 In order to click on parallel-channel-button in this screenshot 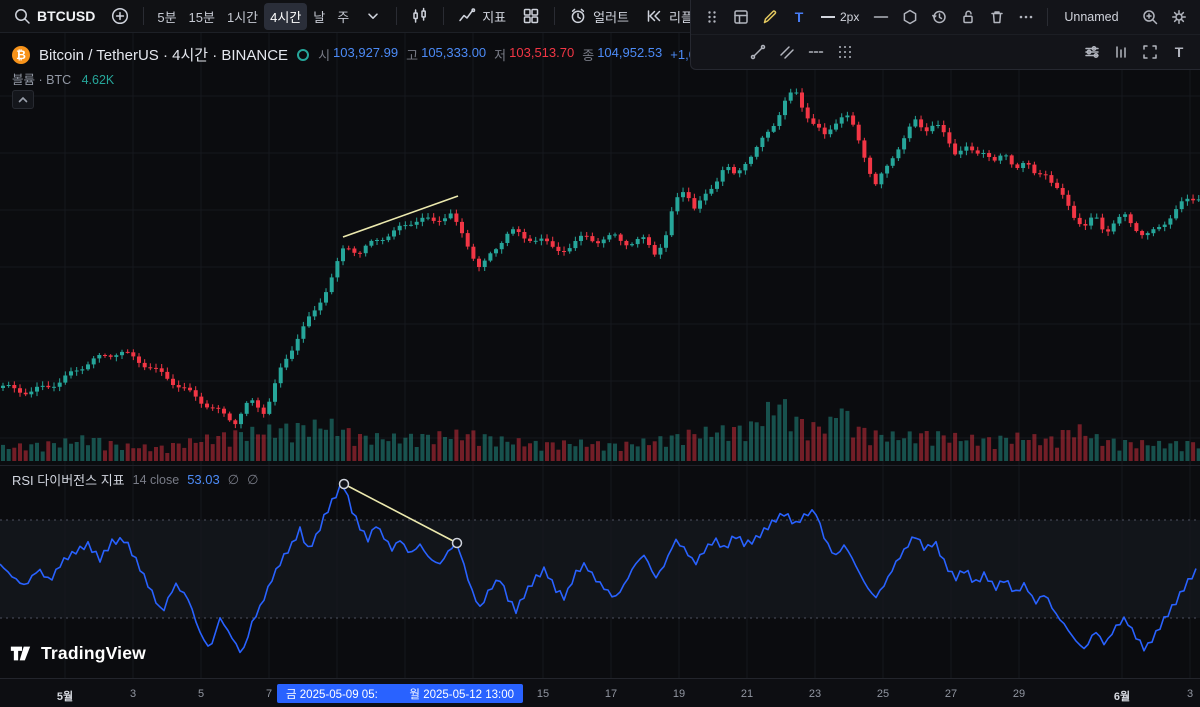, I will do `click(787, 52)`.